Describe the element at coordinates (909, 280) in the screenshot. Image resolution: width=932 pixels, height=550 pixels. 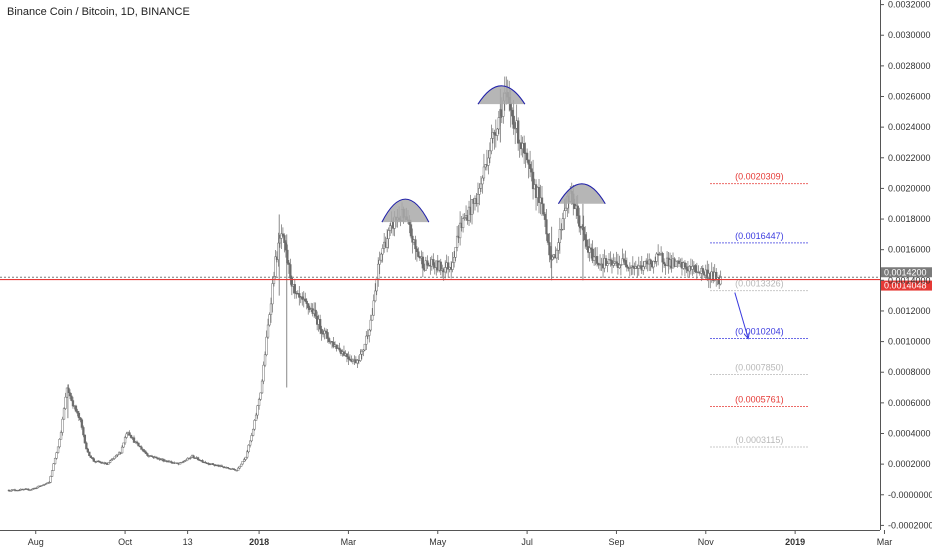
I see `y-tick-label: 0.0014000` at that location.